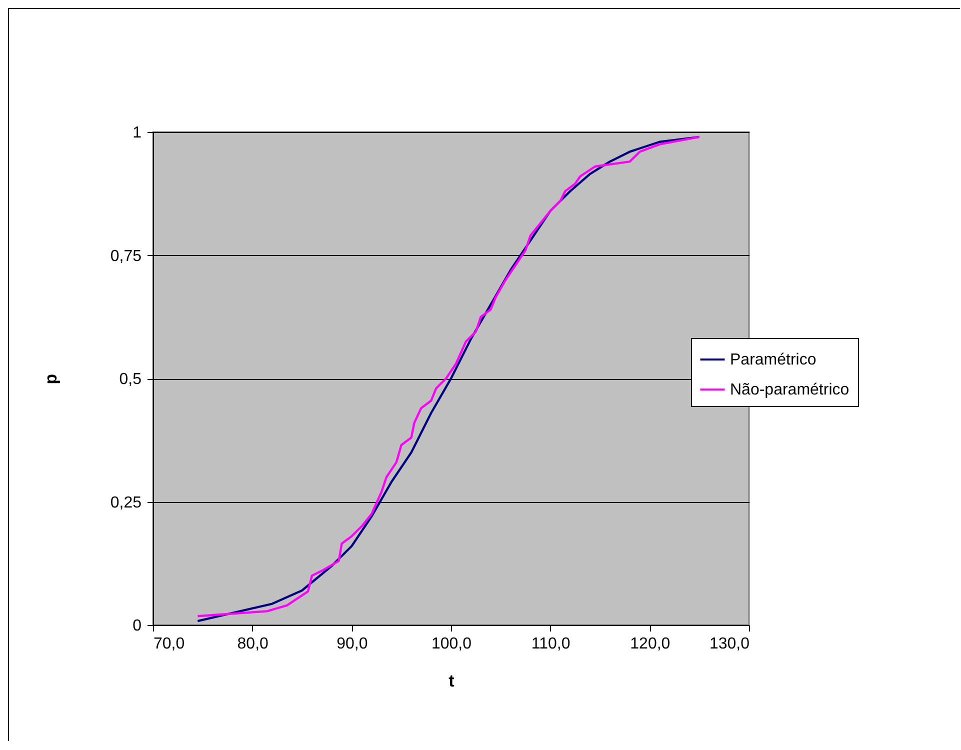 The width and height of the screenshot is (961, 750). What do you see at coordinates (790, 390) in the screenshot?
I see `legend-label: Não-paramétrico` at bounding box center [790, 390].